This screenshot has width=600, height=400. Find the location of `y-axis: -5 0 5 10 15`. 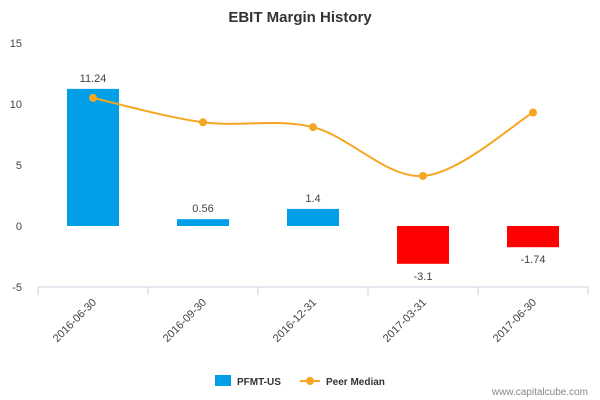

y-axis: -5 0 5 10 15 is located at coordinates (16, 166).